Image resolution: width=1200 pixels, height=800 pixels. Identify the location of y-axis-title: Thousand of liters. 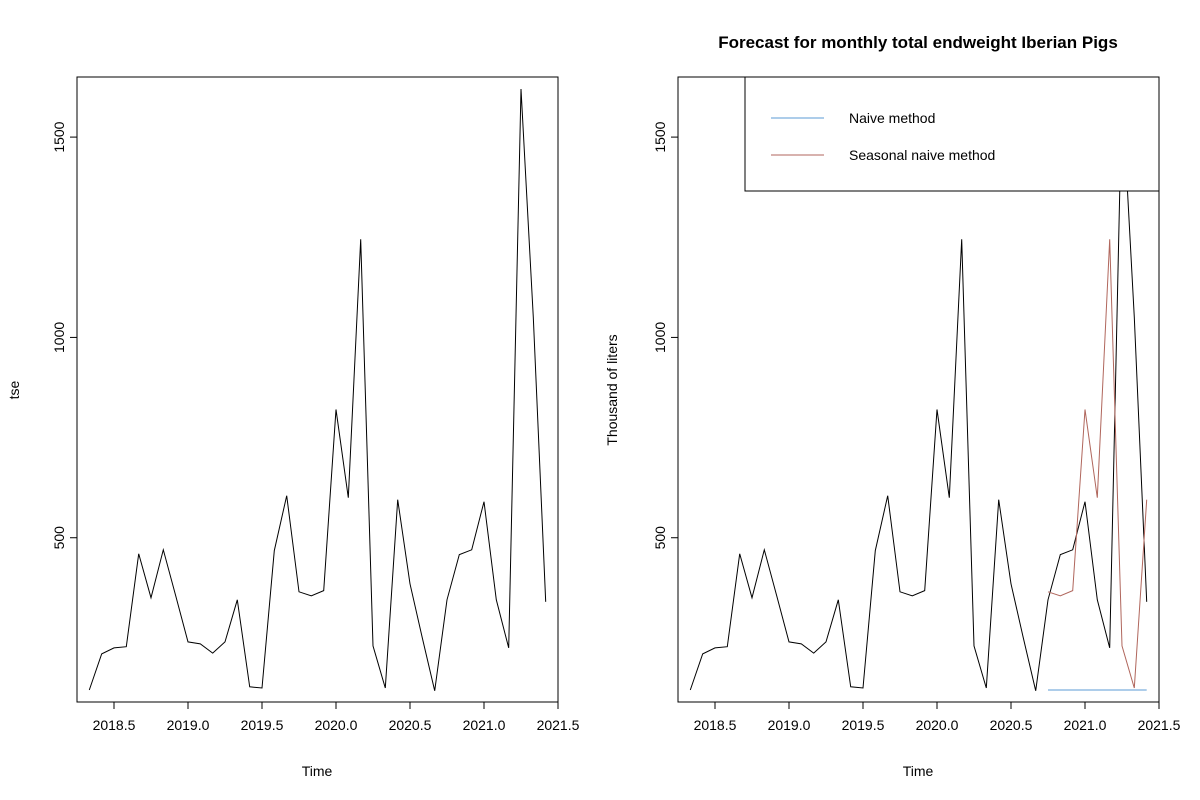
(612, 389).